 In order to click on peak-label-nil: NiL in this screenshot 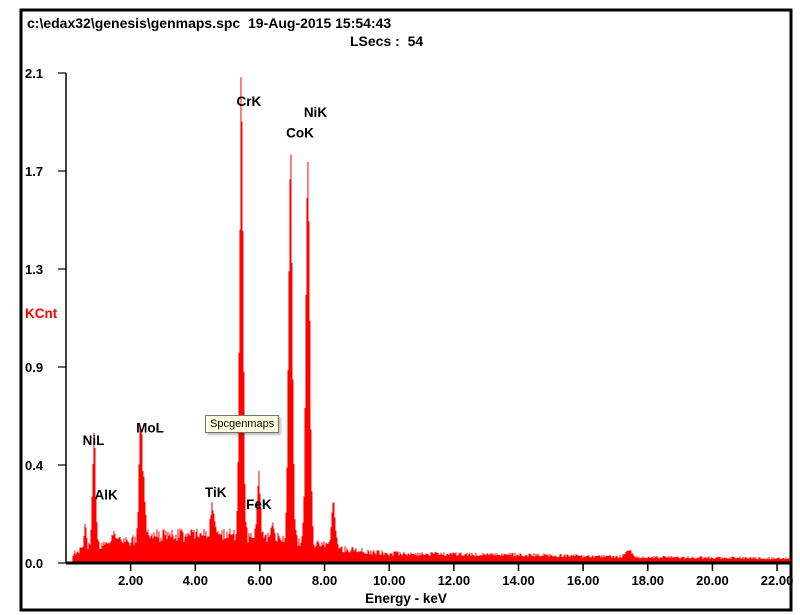, I will do `click(94, 440)`.